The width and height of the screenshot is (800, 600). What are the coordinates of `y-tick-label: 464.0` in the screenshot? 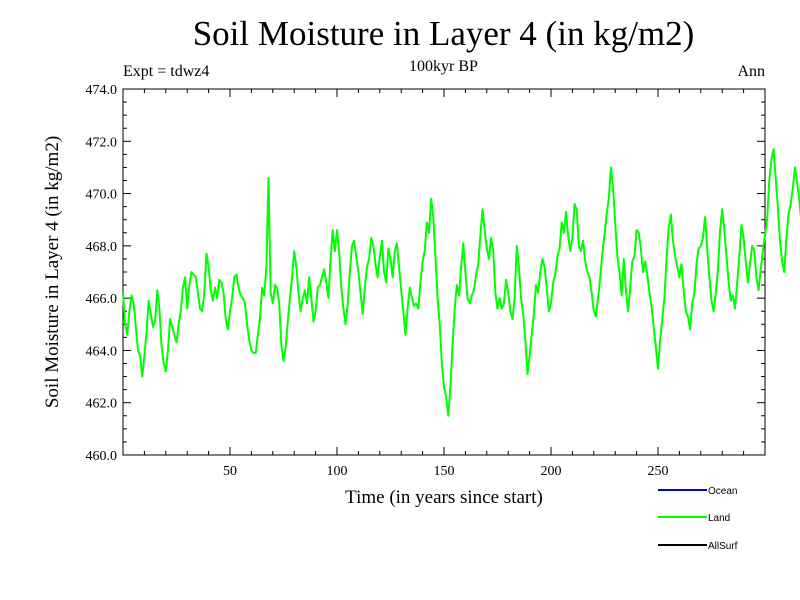 It's located at (102, 351).